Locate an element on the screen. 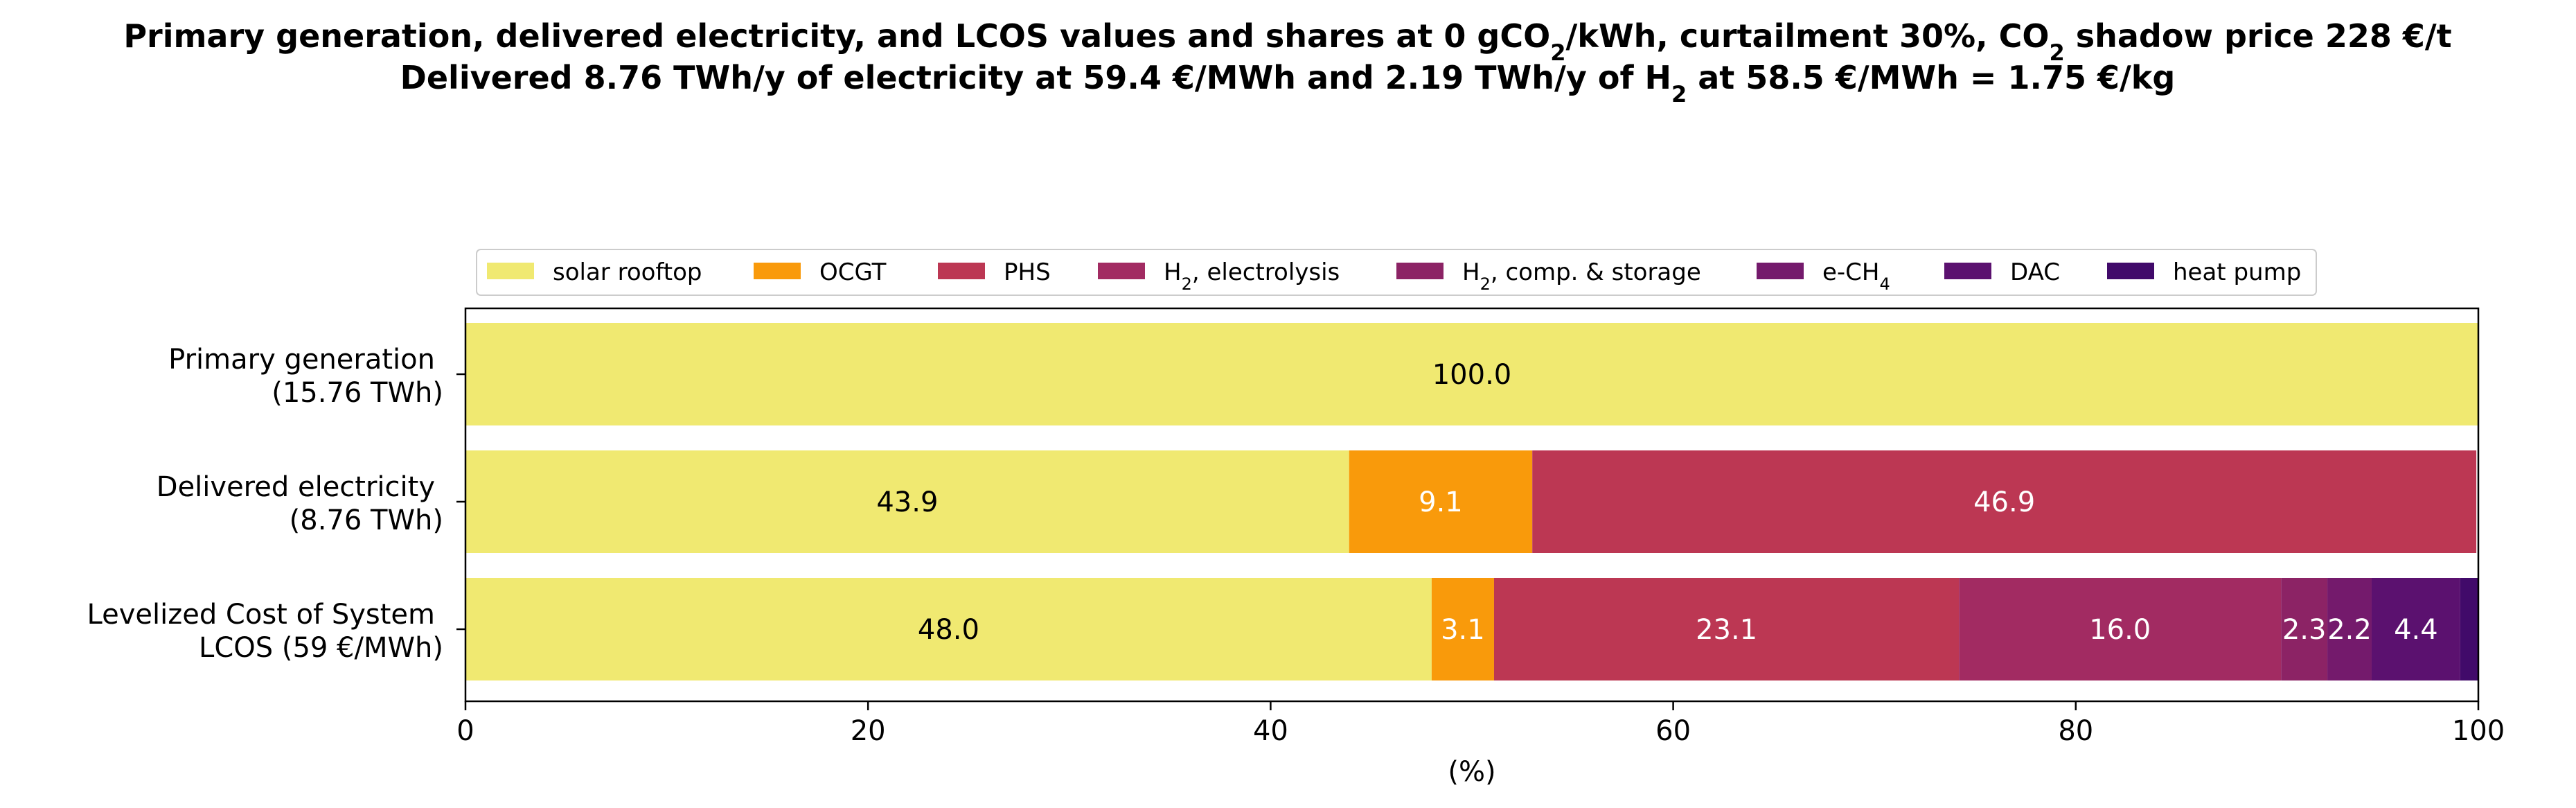 The height and width of the screenshot is (808, 2576). category-sublabel: (15.76 TWh) is located at coordinates (357, 393).